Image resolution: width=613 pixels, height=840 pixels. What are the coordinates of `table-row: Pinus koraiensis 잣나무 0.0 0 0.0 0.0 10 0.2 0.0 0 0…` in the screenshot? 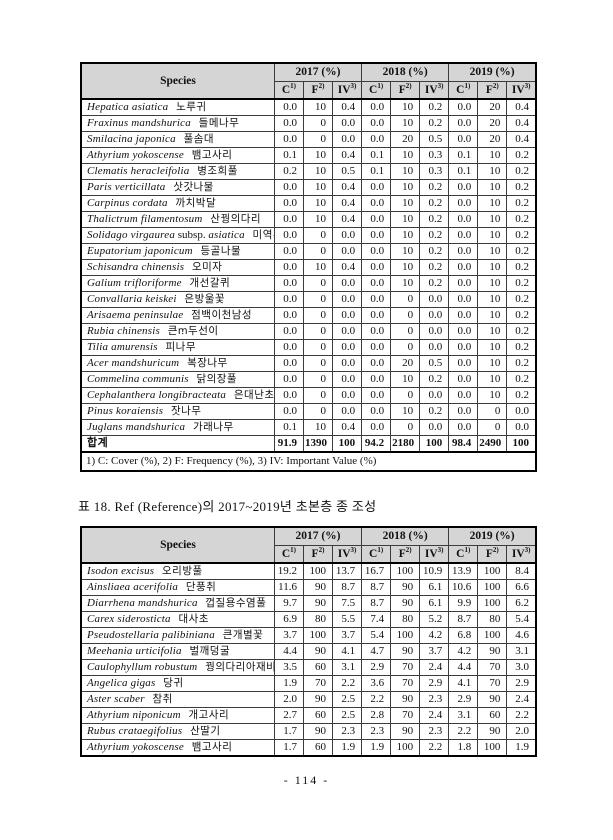 It's located at (308, 411).